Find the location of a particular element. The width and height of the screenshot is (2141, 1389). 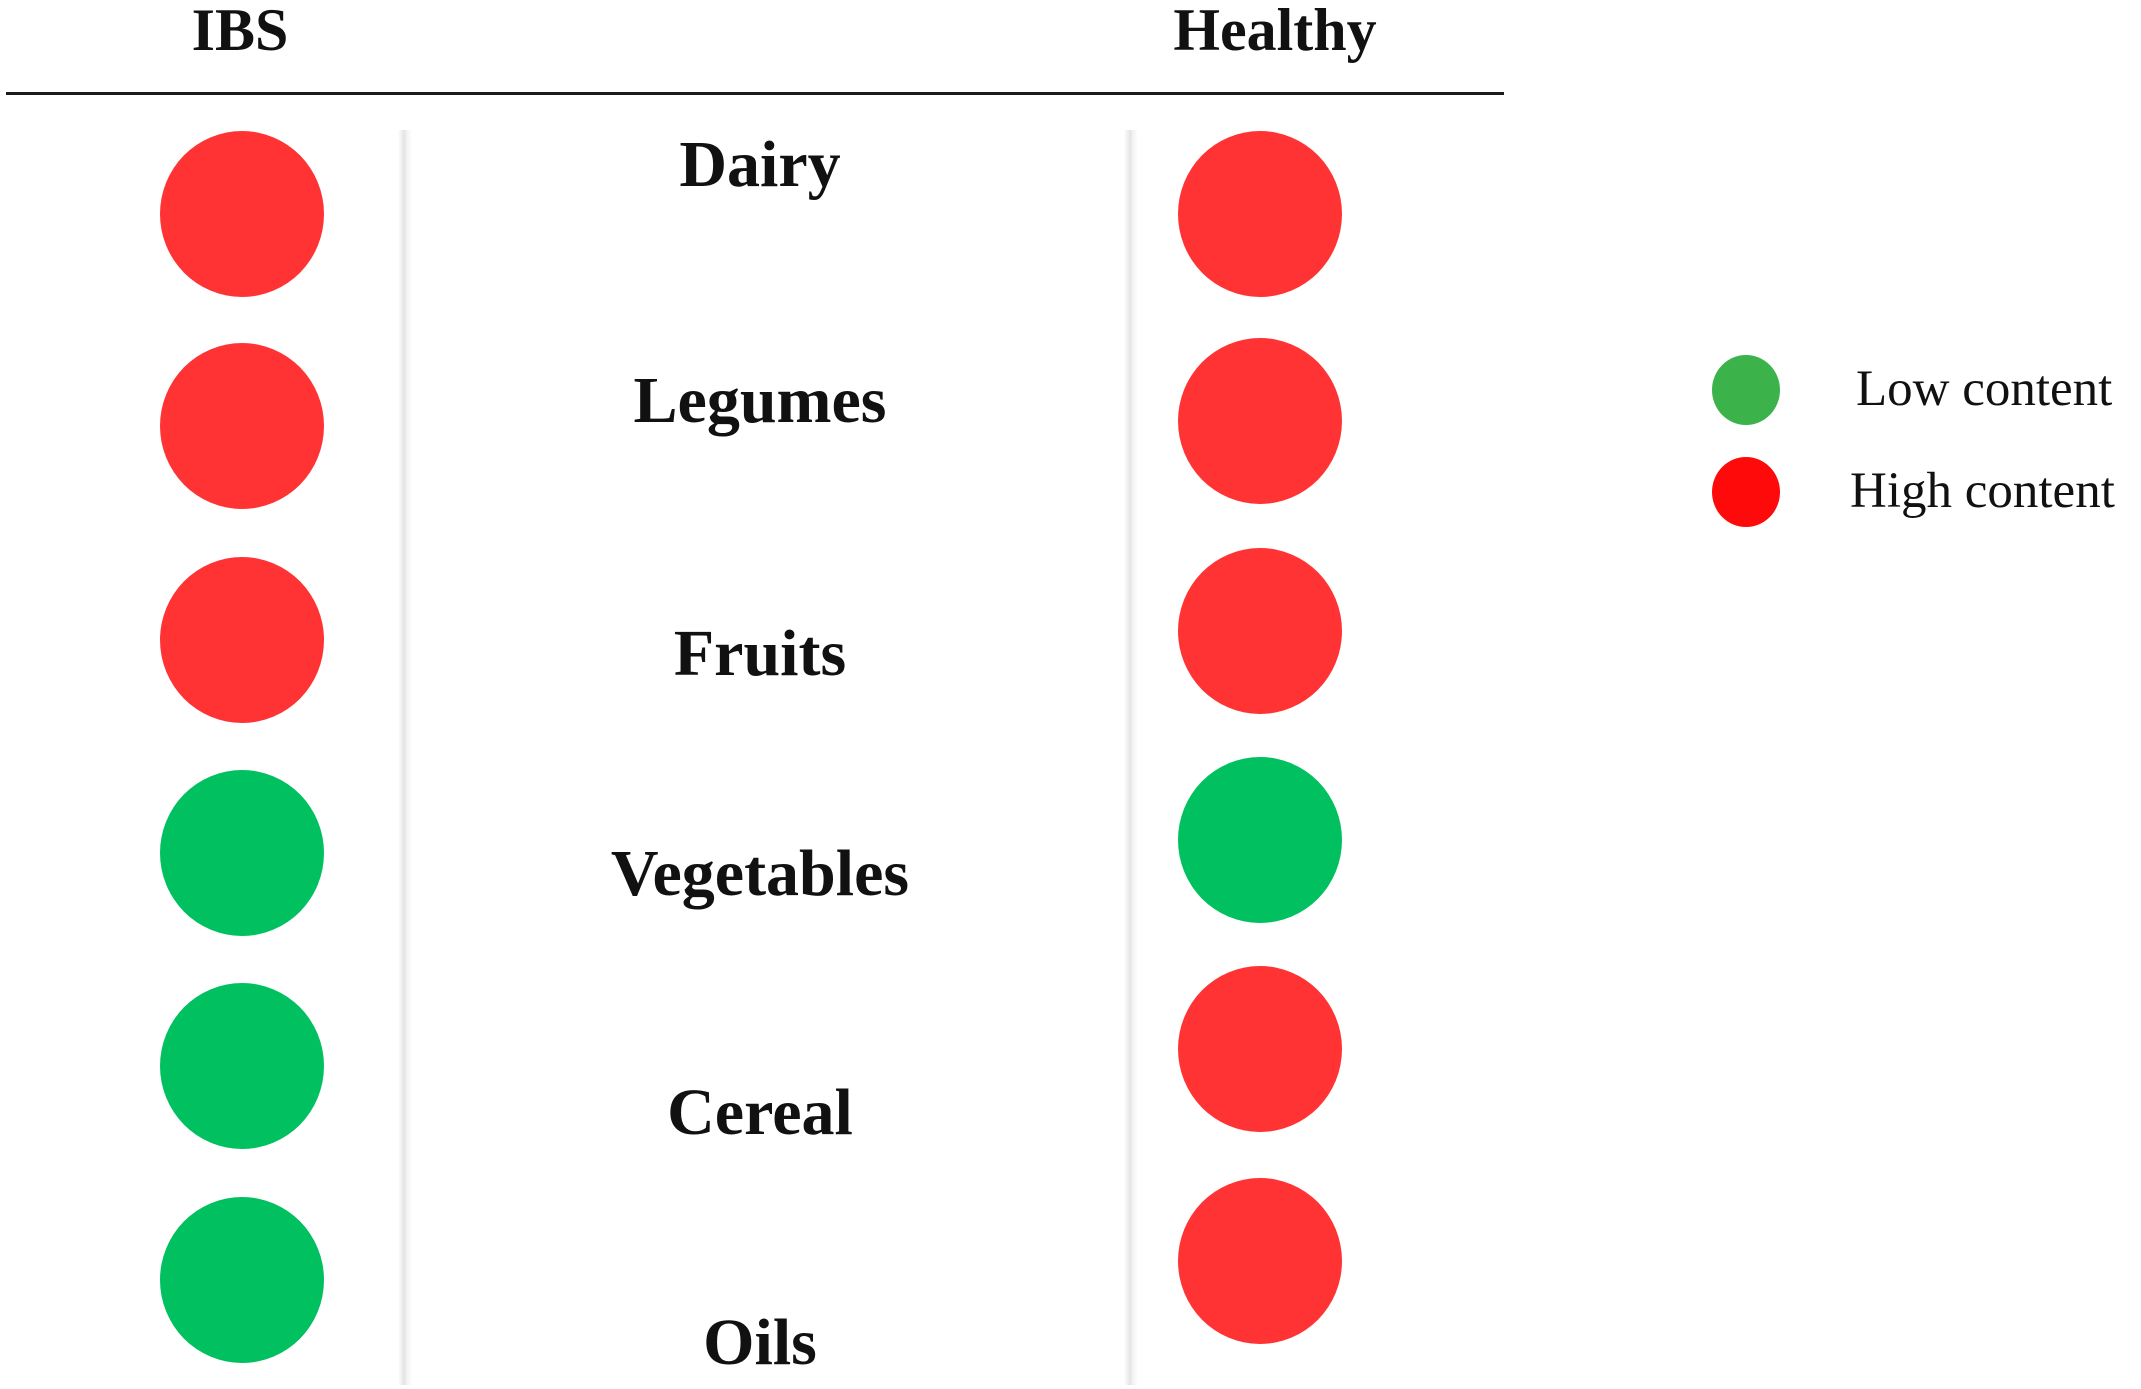

header-rule is located at coordinates (755, 93).